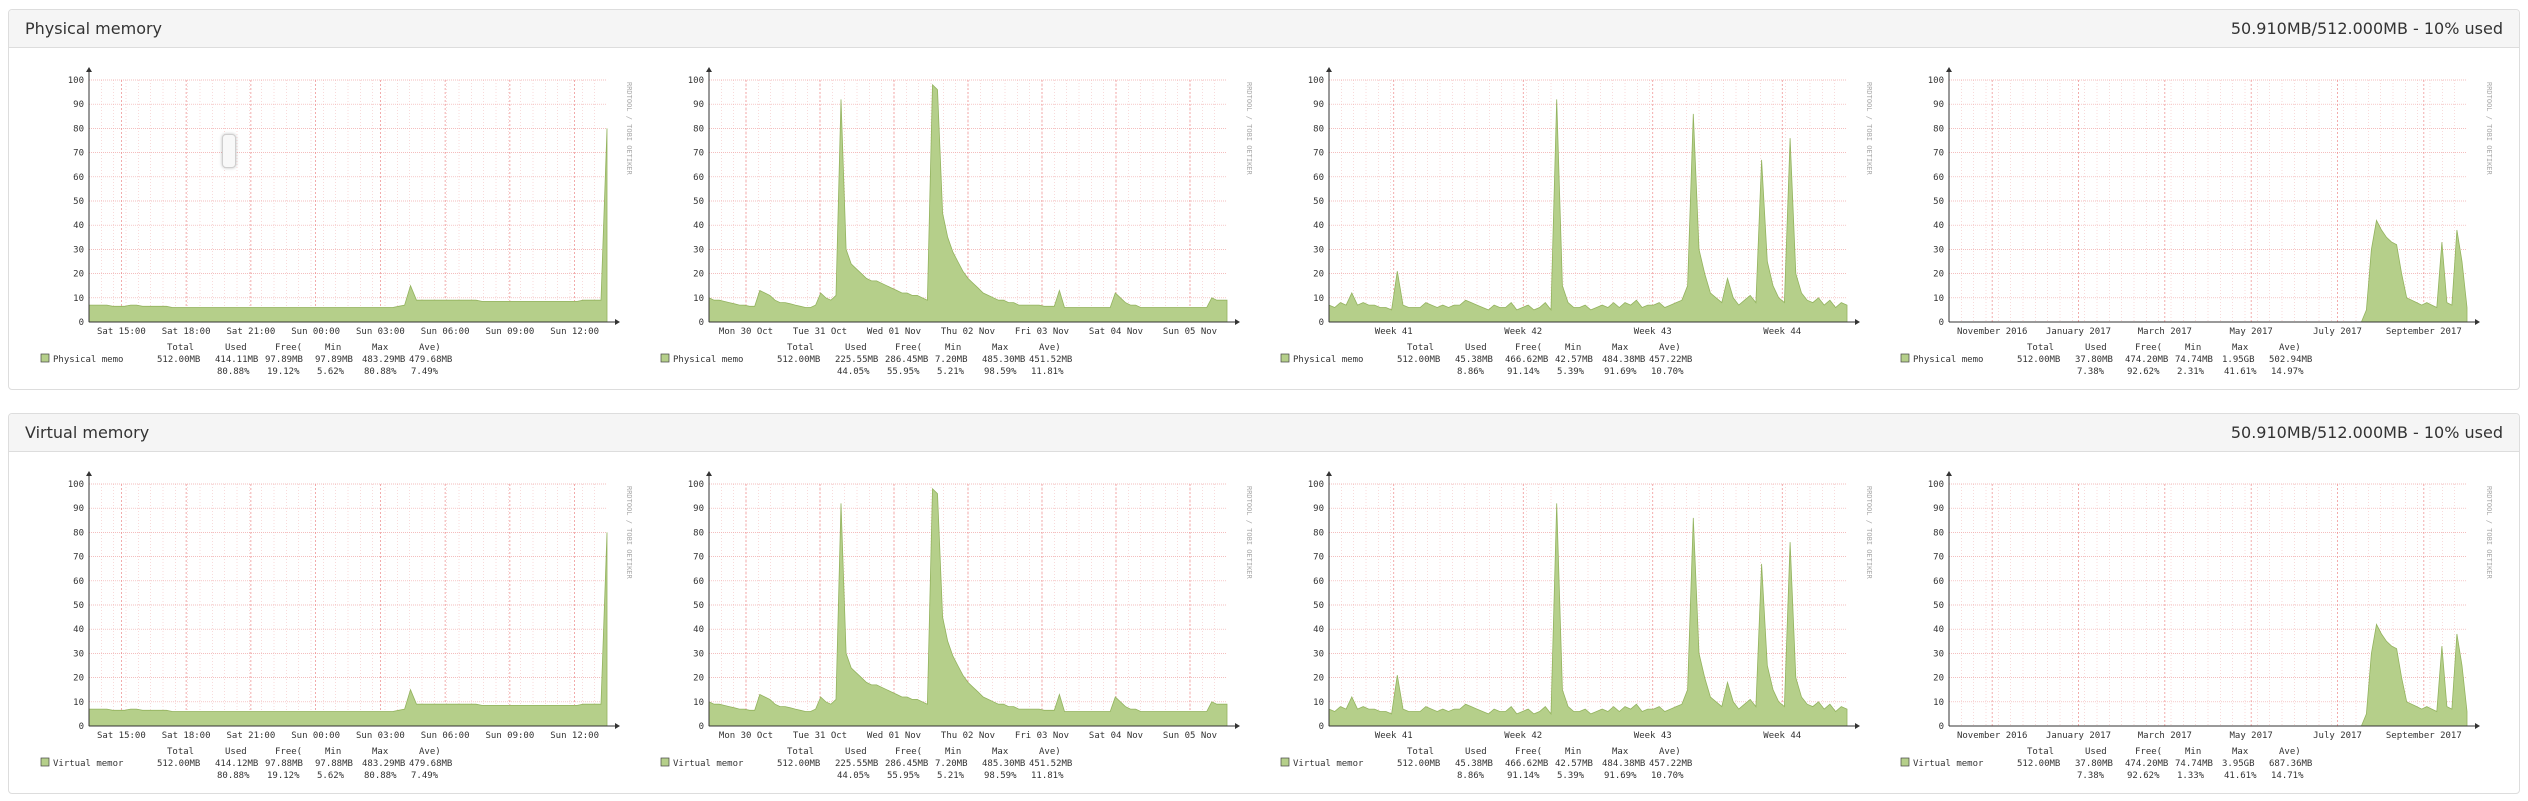  What do you see at coordinates (1620, 776) in the screenshot?
I see `legend-percent: 91.69%` at bounding box center [1620, 776].